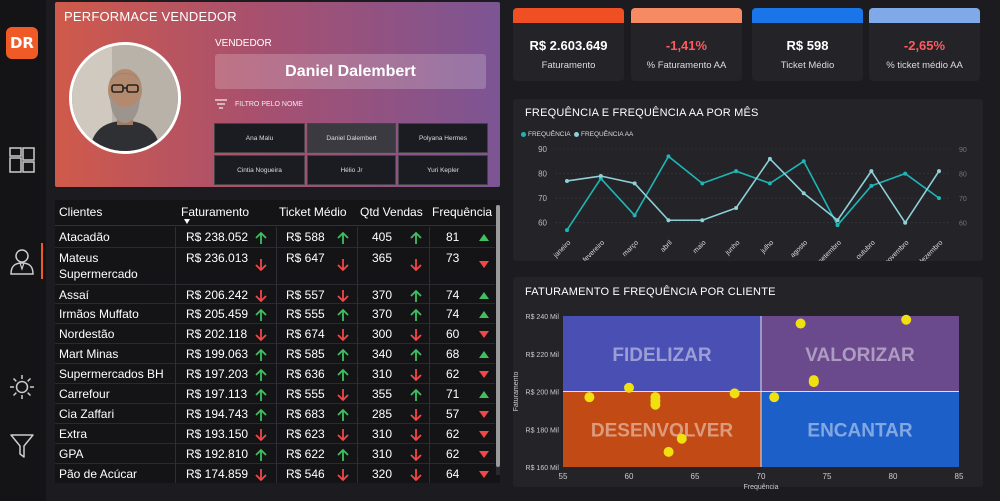  I want to click on vendor-option-yuri-kepler: Yuri Kepler, so click(443, 170).